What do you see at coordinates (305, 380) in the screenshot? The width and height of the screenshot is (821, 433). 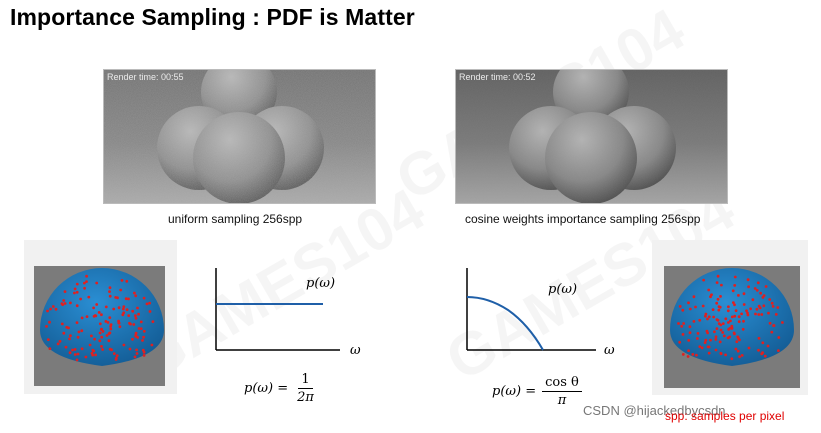 I see `formula-numerator: 1` at bounding box center [305, 380].